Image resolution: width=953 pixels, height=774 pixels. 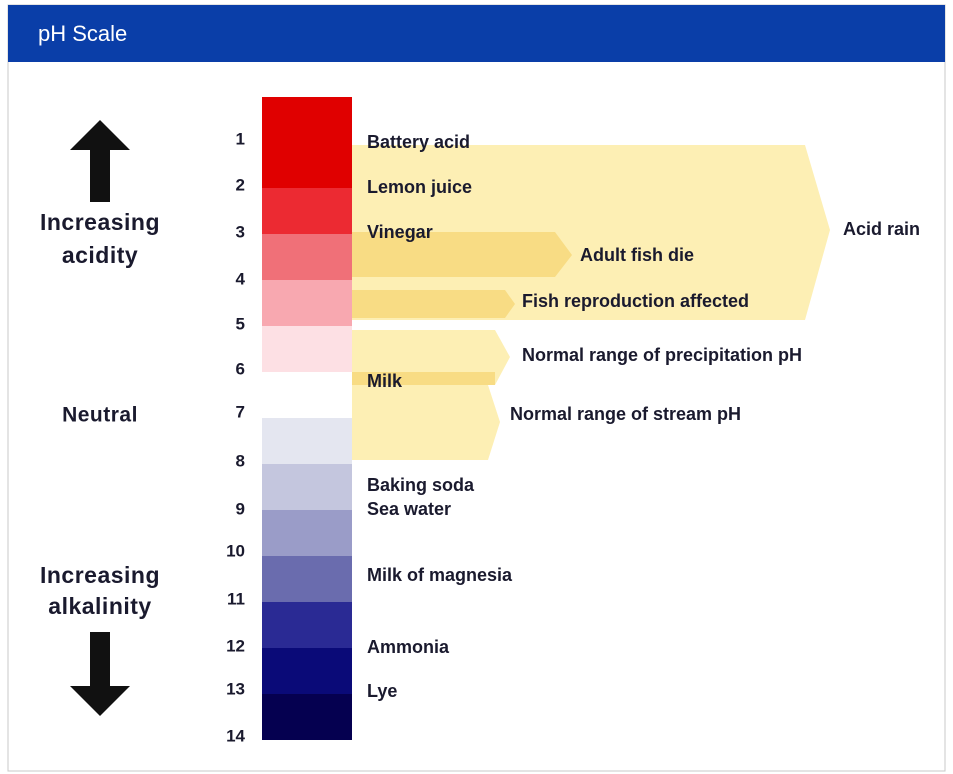 What do you see at coordinates (408, 647) in the screenshot?
I see `substance-label: Ammonia` at bounding box center [408, 647].